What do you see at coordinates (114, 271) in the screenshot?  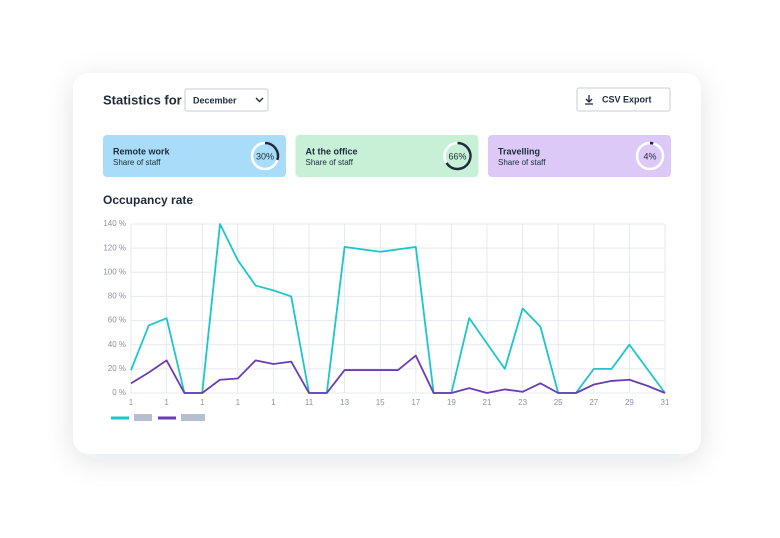 I see `y-tick-label: 100 %` at bounding box center [114, 271].